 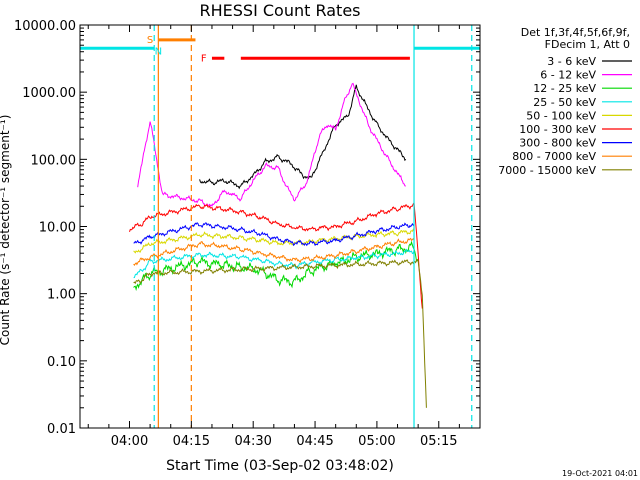 I want to click on x-tick-label-2: 04:30, so click(x=252, y=441).